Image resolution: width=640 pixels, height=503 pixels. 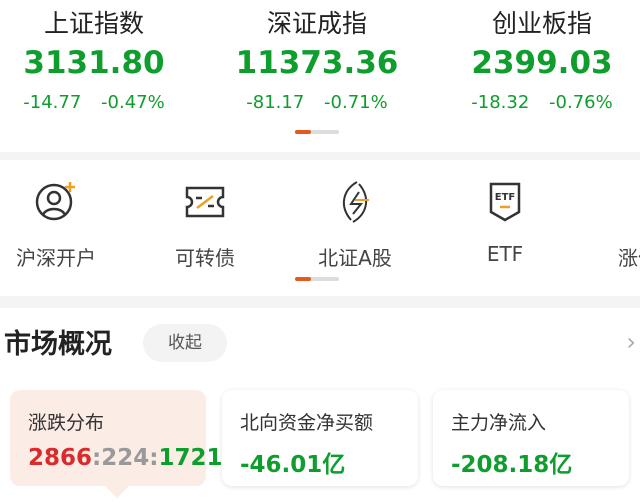 What do you see at coordinates (355, 202) in the screenshot?
I see `lightning-icon` at bounding box center [355, 202].